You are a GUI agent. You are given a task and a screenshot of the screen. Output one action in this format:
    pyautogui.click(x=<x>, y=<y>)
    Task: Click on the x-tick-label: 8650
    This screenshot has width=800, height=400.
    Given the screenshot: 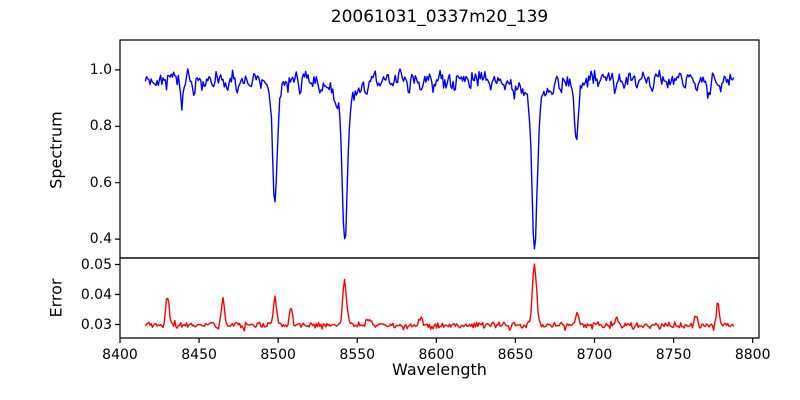 What is the action you would take?
    pyautogui.click(x=515, y=355)
    